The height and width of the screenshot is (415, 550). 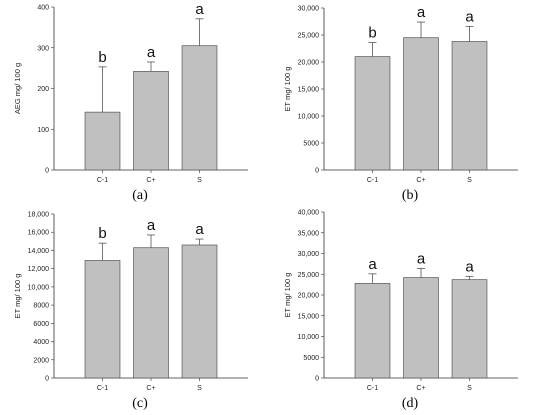 I want to click on y-tick-label: 100, so click(x=43, y=130).